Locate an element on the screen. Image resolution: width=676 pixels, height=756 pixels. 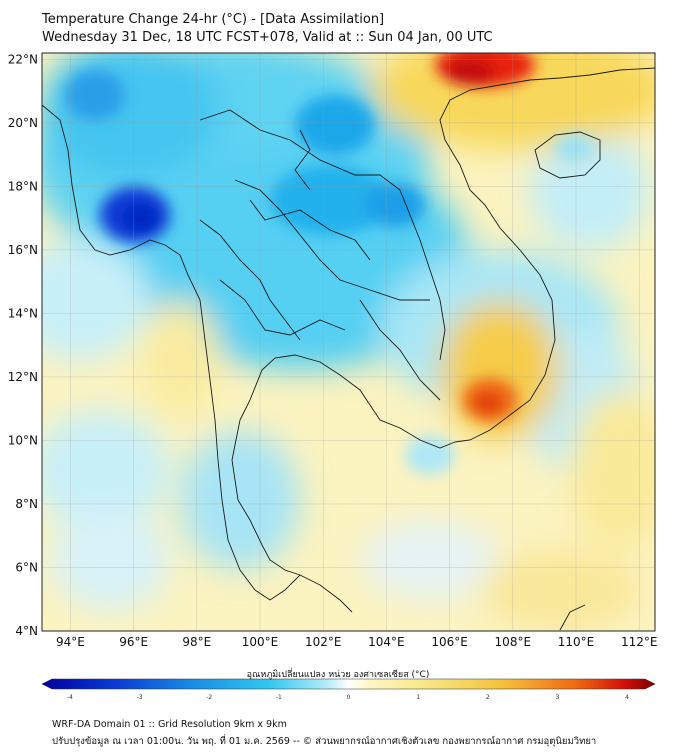
colorbar-tick-label: 1 is located at coordinates (418, 697).